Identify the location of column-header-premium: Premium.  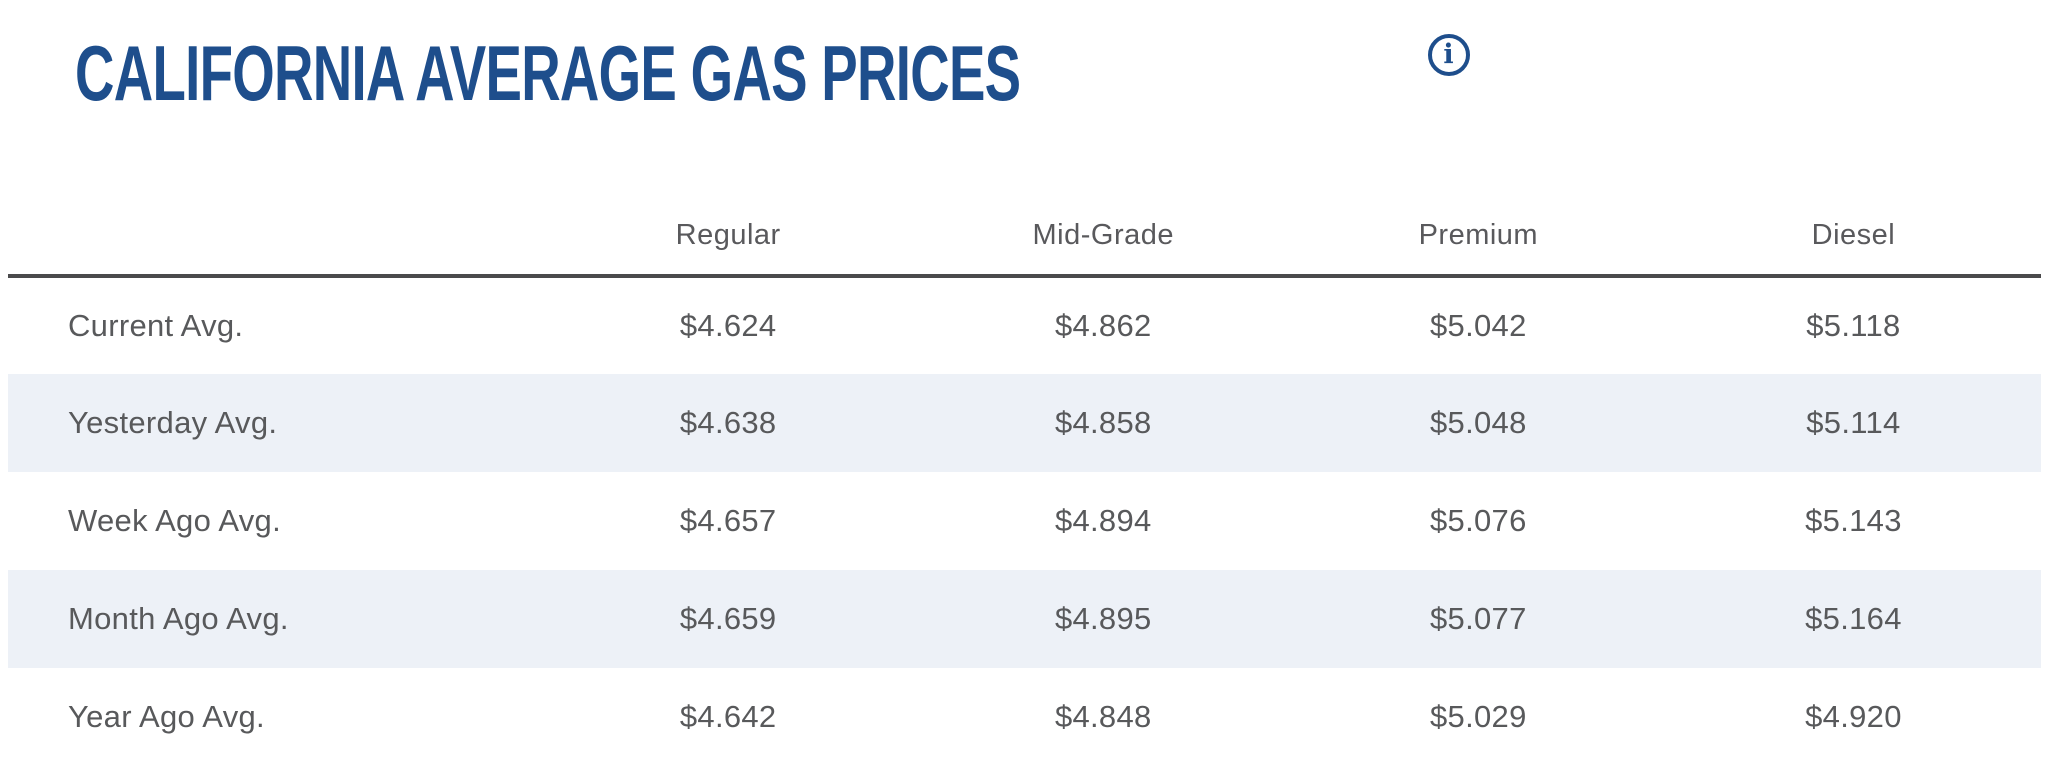
(1478, 234).